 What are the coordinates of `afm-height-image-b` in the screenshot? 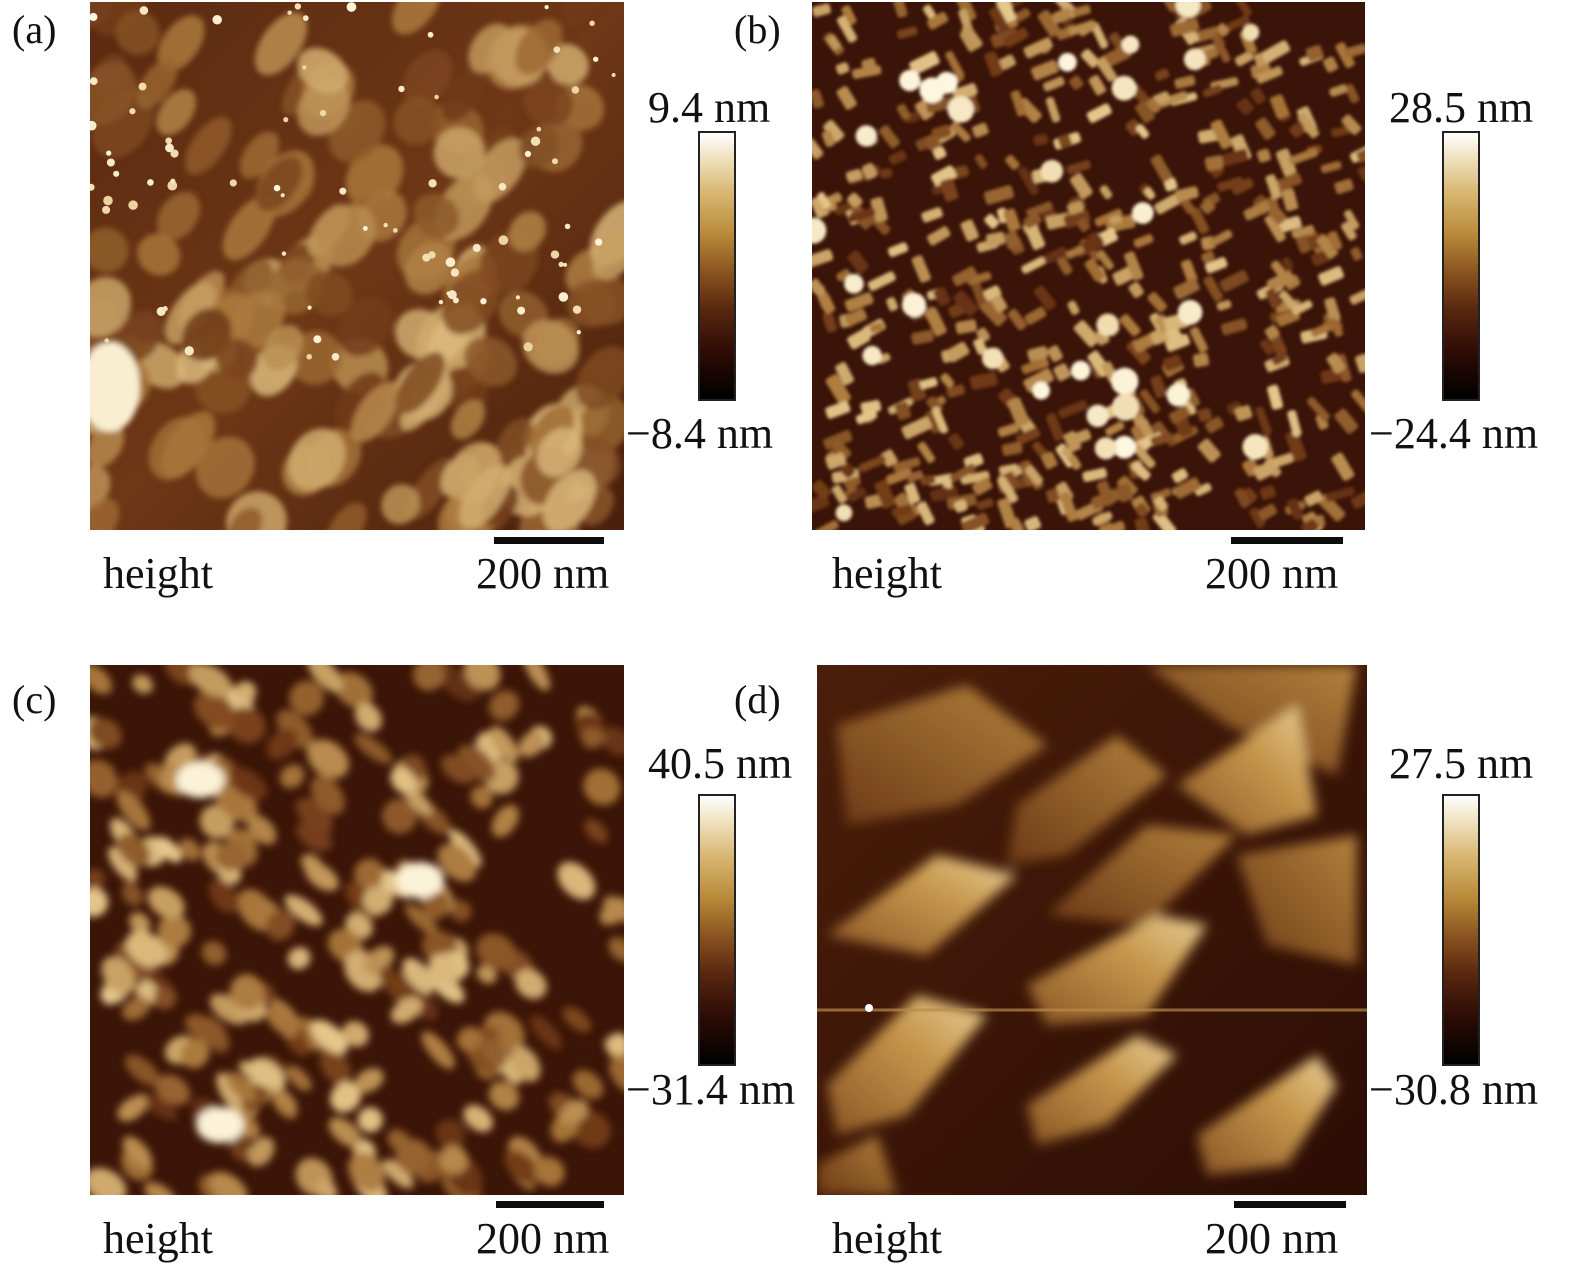 It's located at (1088, 266).